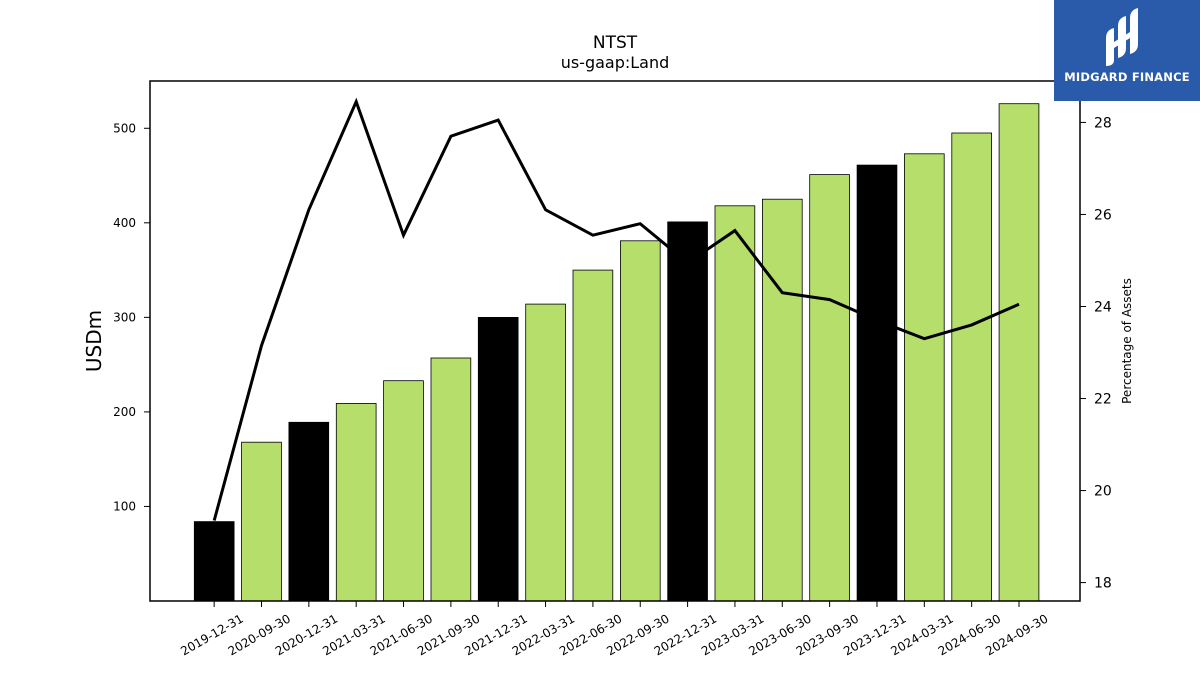  I want to click on y-tick-label: 200, so click(124, 412).